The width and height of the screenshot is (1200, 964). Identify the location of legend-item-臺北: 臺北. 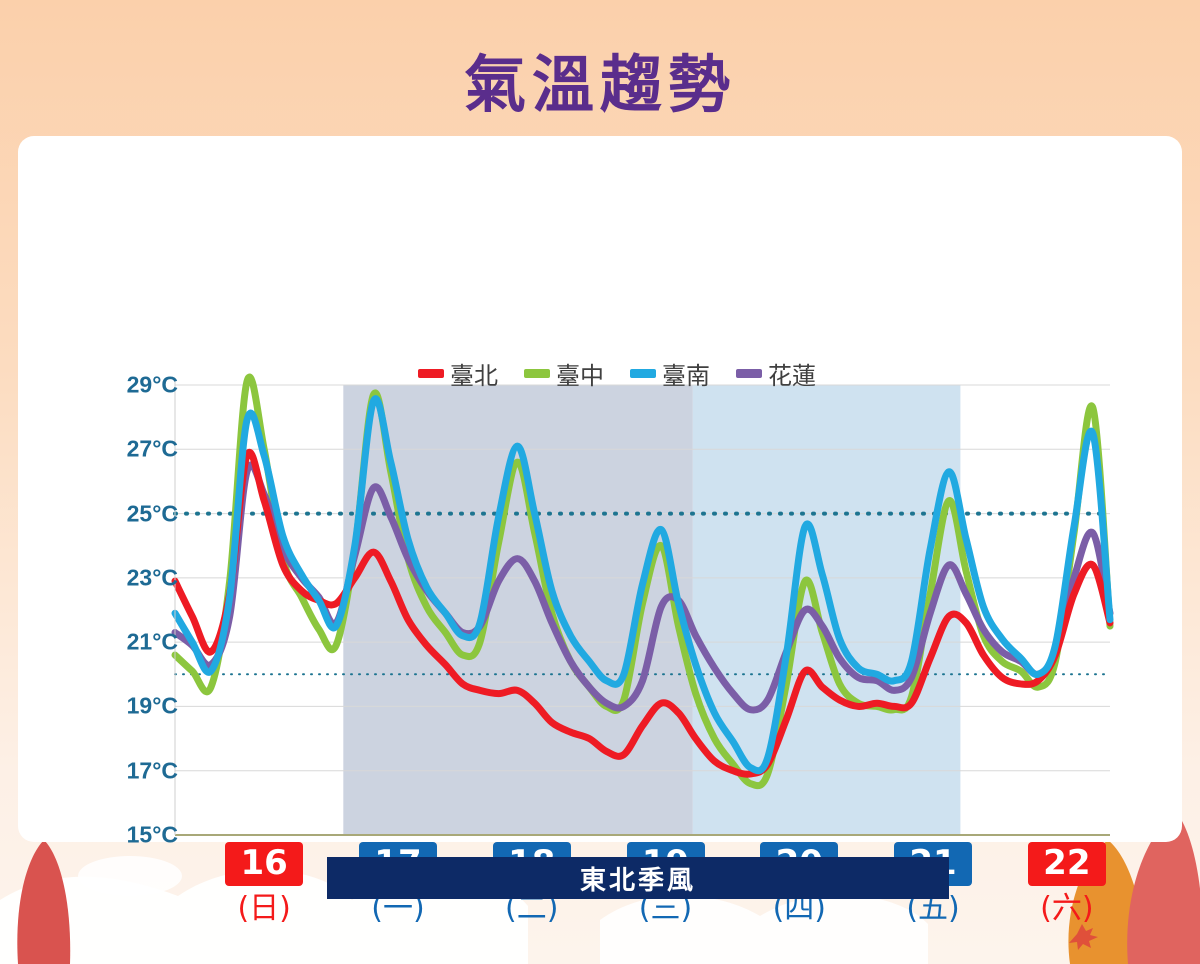
(458, 373).